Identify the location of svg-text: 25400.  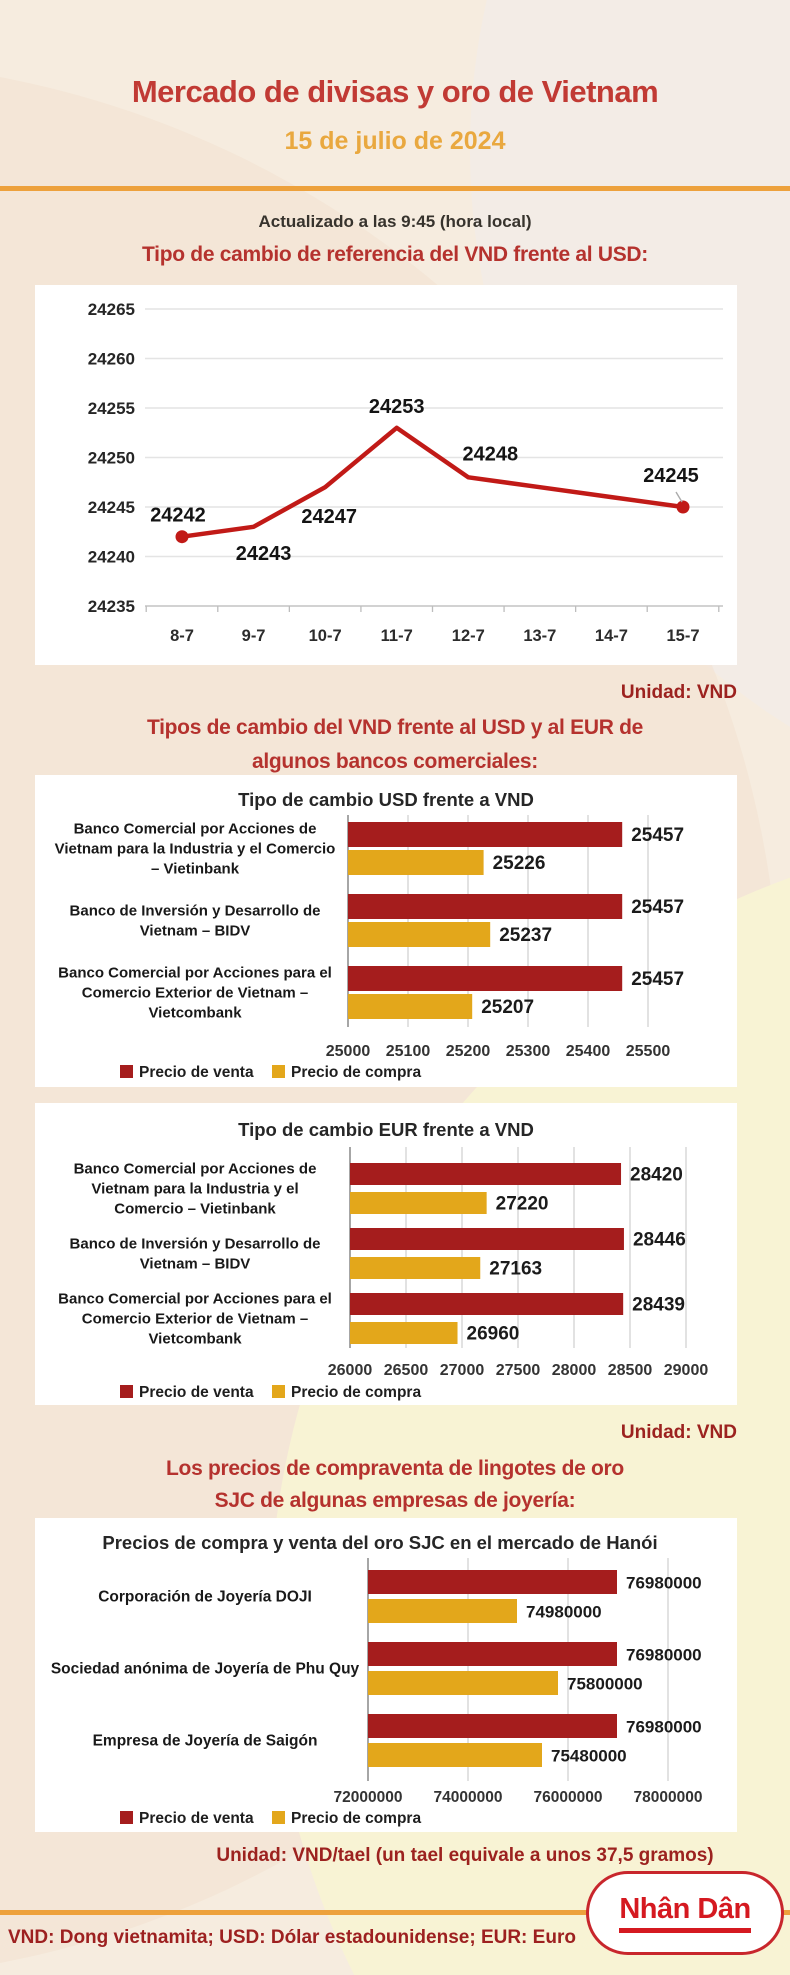
(588, 1051).